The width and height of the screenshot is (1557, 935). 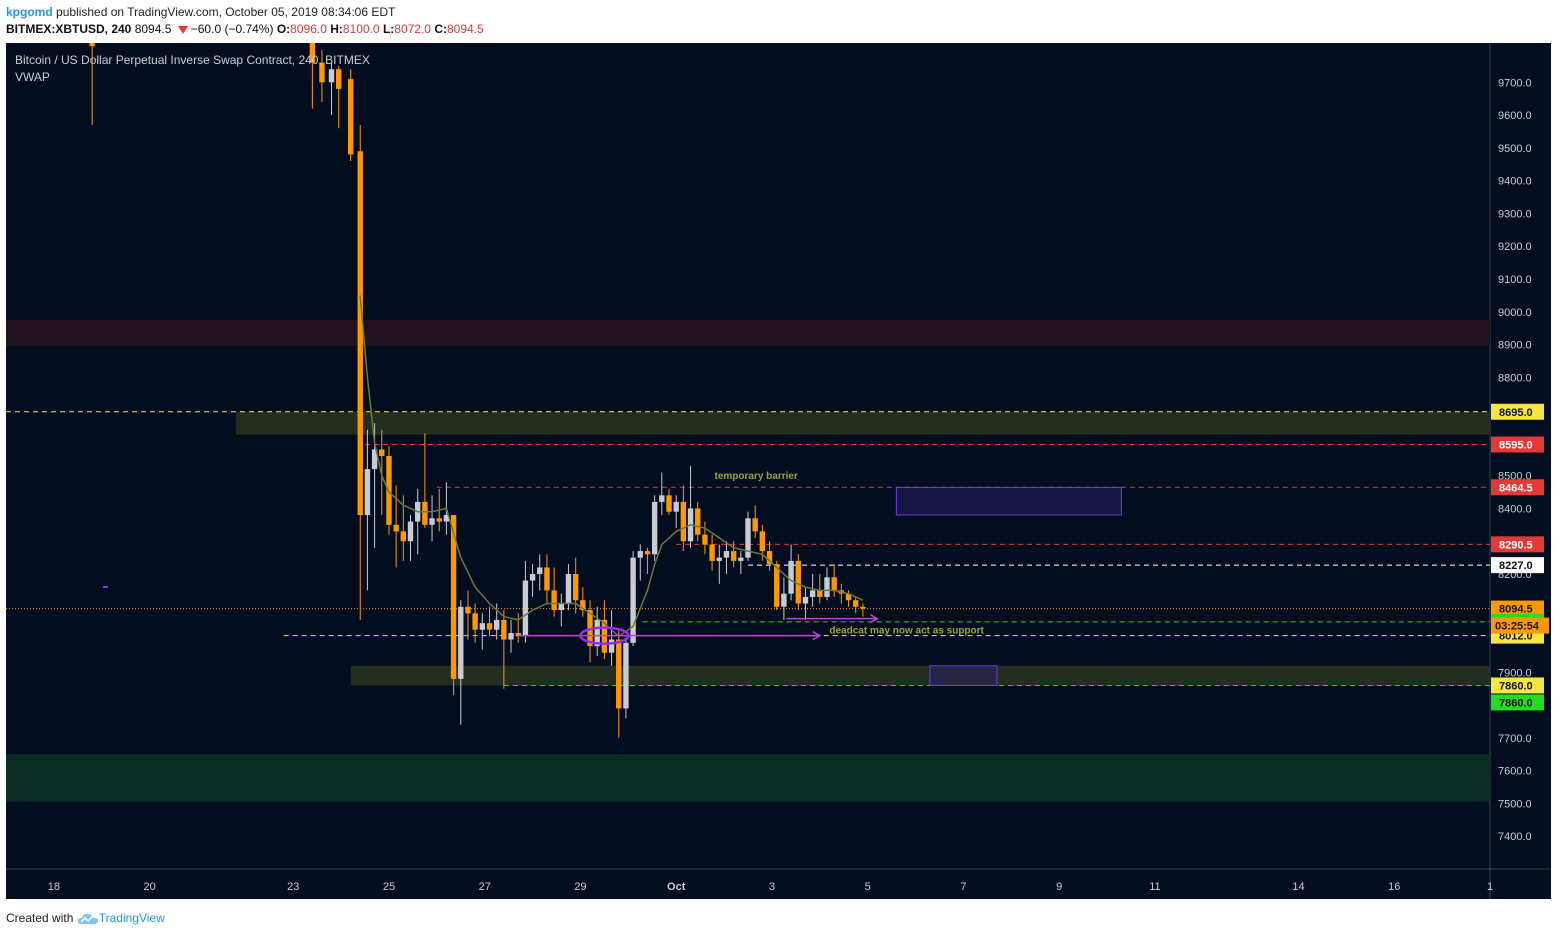 I want to click on tradingview-brand: TradingView, so click(x=131, y=918).